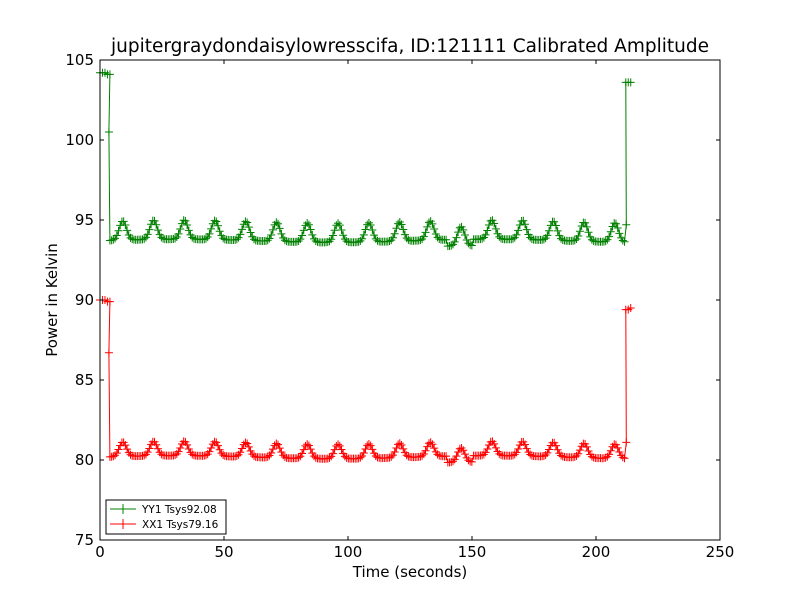 This screenshot has height=600, width=800. Describe the element at coordinates (166, 517) in the screenshot. I see `legend-box` at that location.